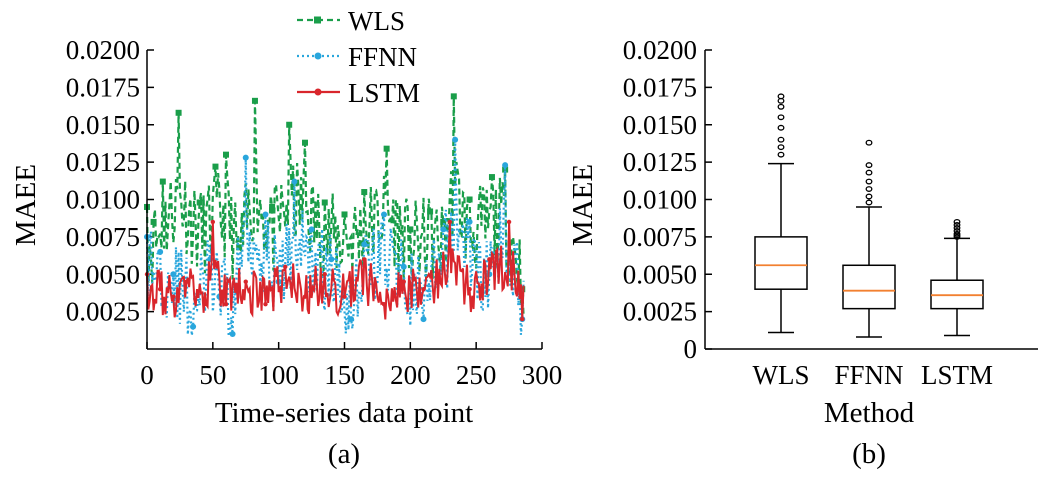 The image size is (1040, 479). What do you see at coordinates (344, 375) in the screenshot?
I see `panel-a-x-tick-label: 150` at bounding box center [344, 375].